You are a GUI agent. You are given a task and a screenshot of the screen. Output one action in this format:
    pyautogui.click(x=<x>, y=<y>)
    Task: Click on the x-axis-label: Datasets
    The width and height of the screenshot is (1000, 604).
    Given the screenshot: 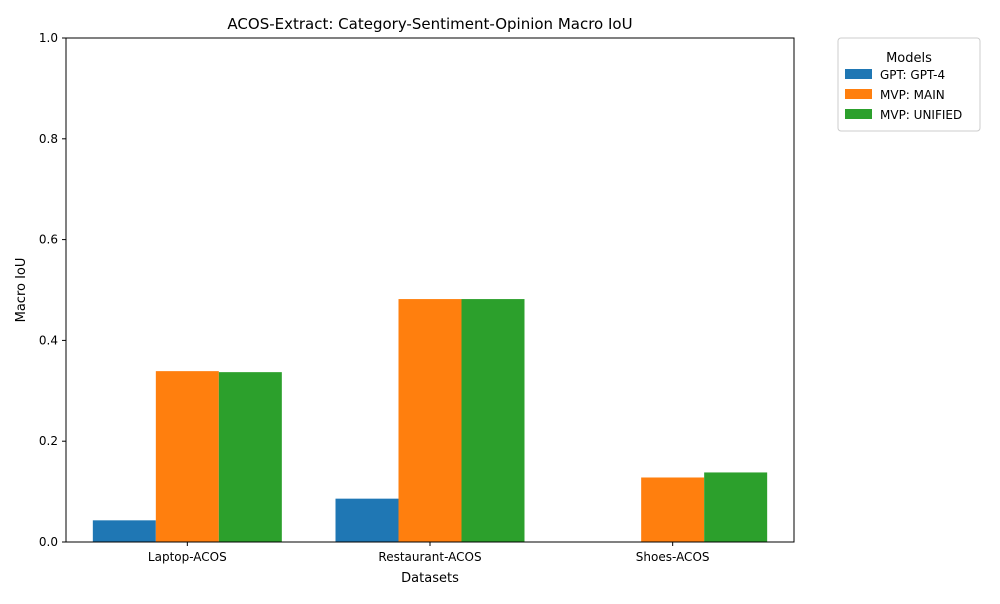 What is the action you would take?
    pyautogui.click(x=430, y=578)
    